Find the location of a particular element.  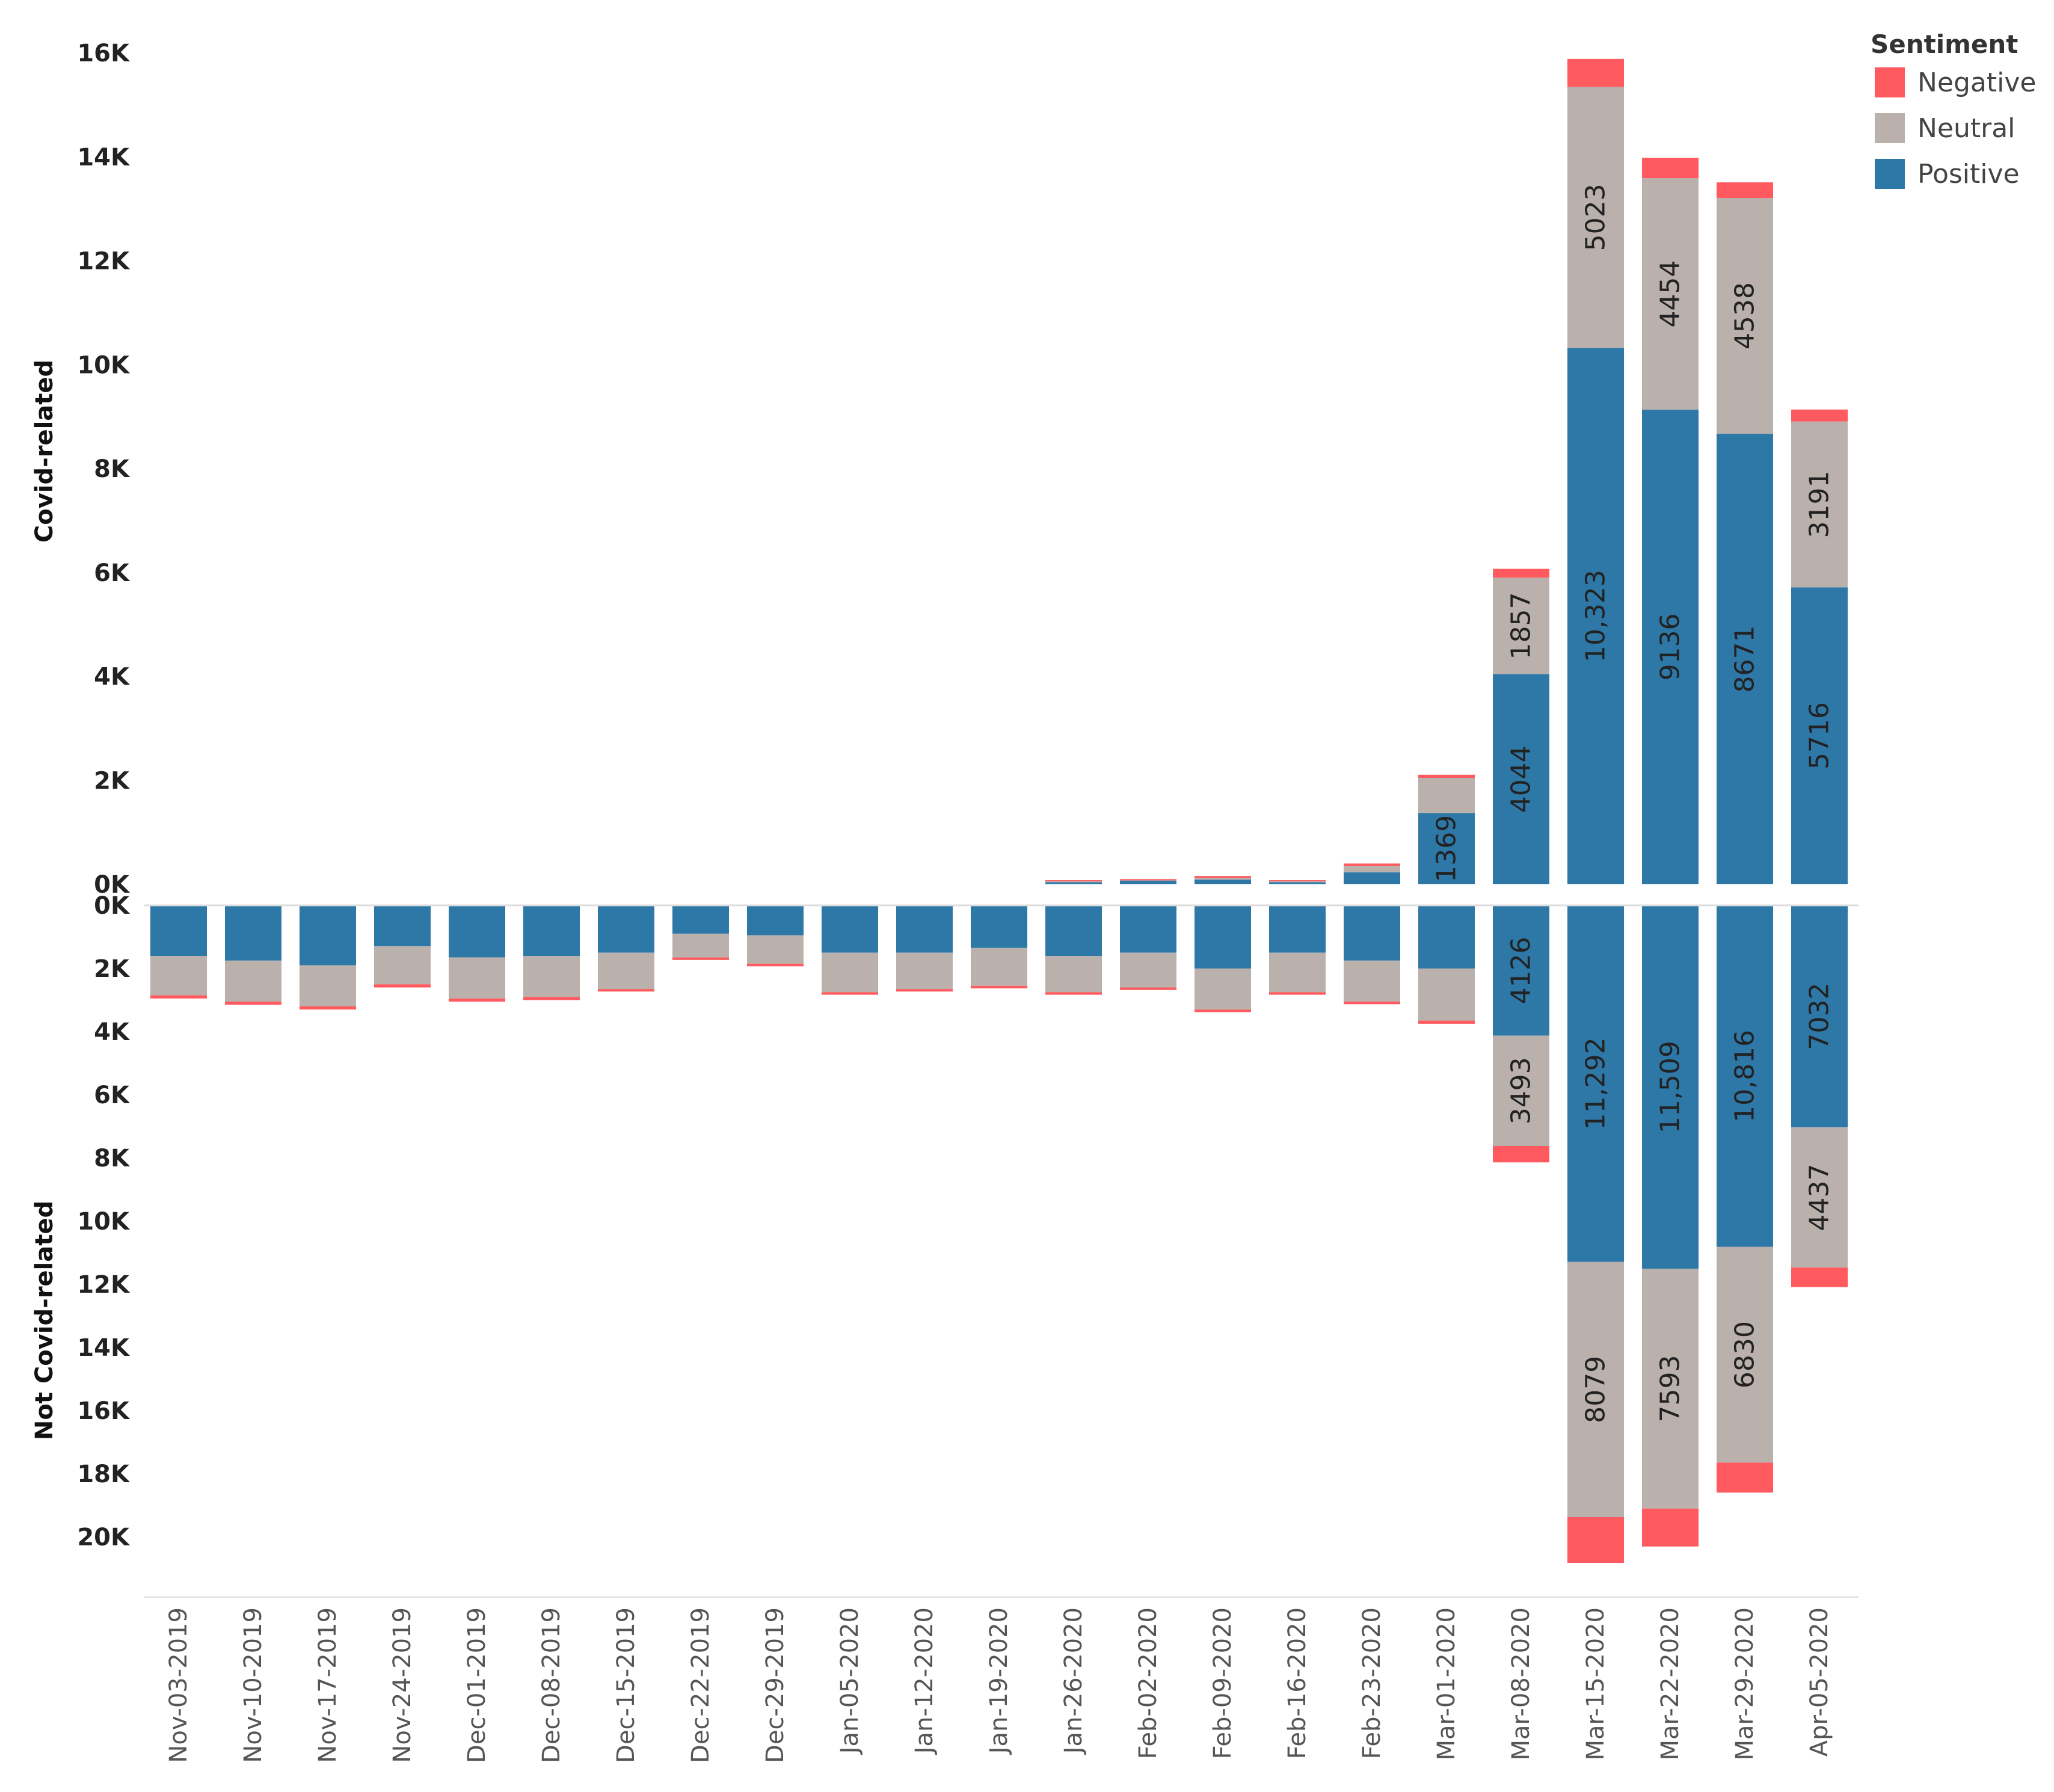

data-label: 4437 is located at coordinates (1820, 1197).